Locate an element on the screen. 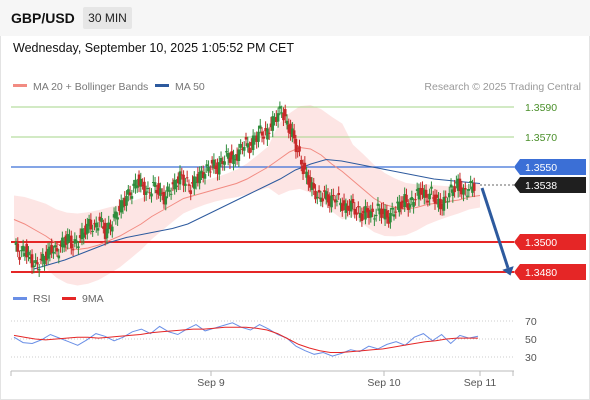 This screenshot has width=590, height=400. price-tag-pivot is located at coordinates (550, 167).